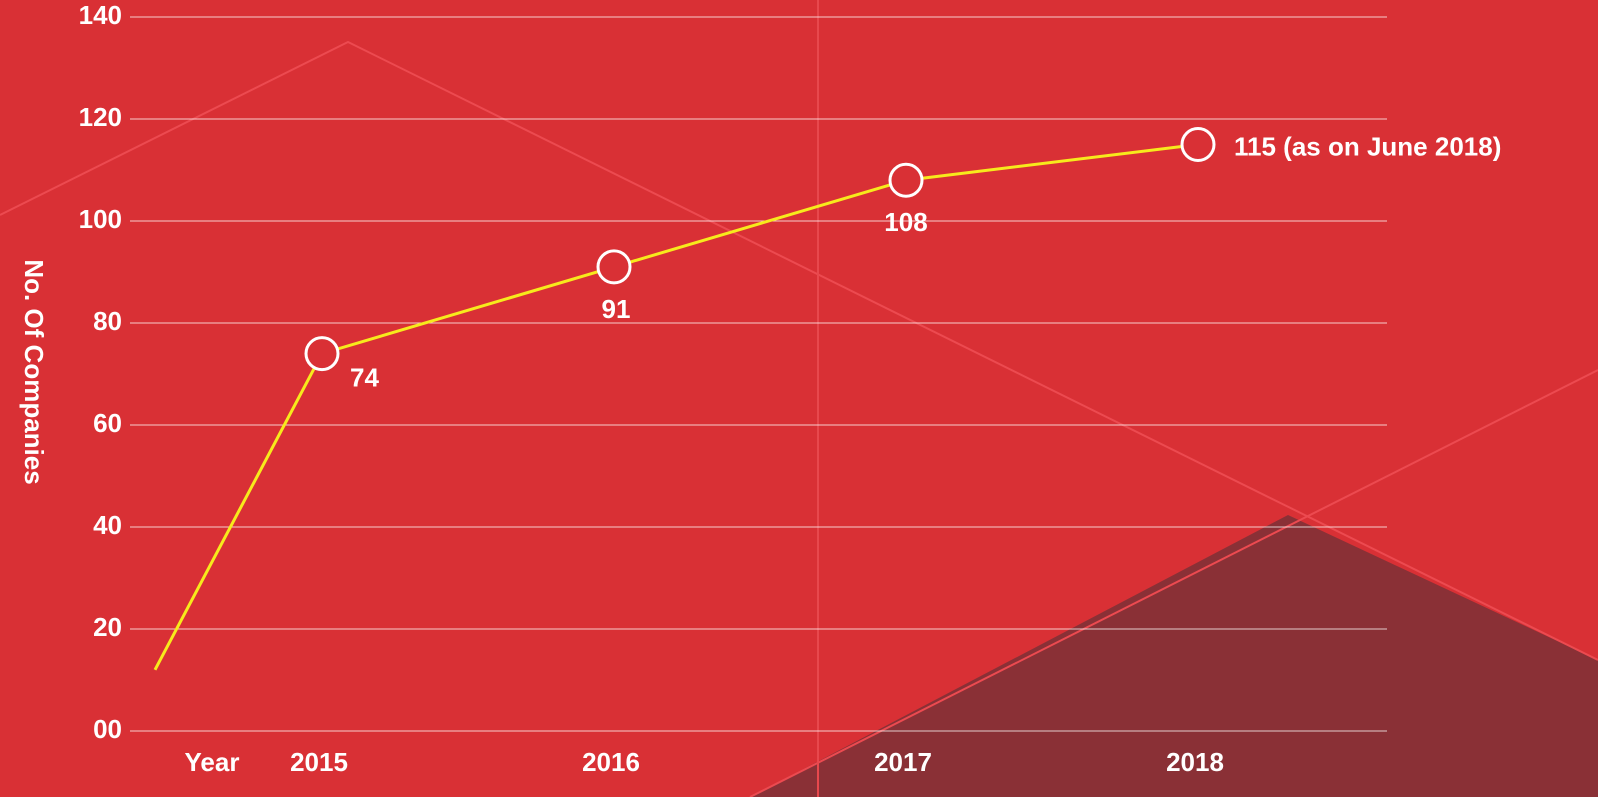 Image resolution: width=1598 pixels, height=797 pixels. What do you see at coordinates (107, 729) in the screenshot?
I see `y-tick-label: 00` at bounding box center [107, 729].